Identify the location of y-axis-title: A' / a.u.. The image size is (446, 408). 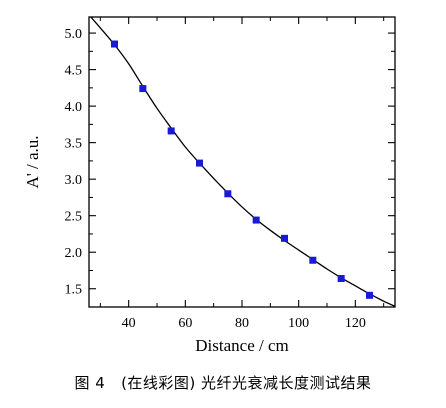
(32, 161).